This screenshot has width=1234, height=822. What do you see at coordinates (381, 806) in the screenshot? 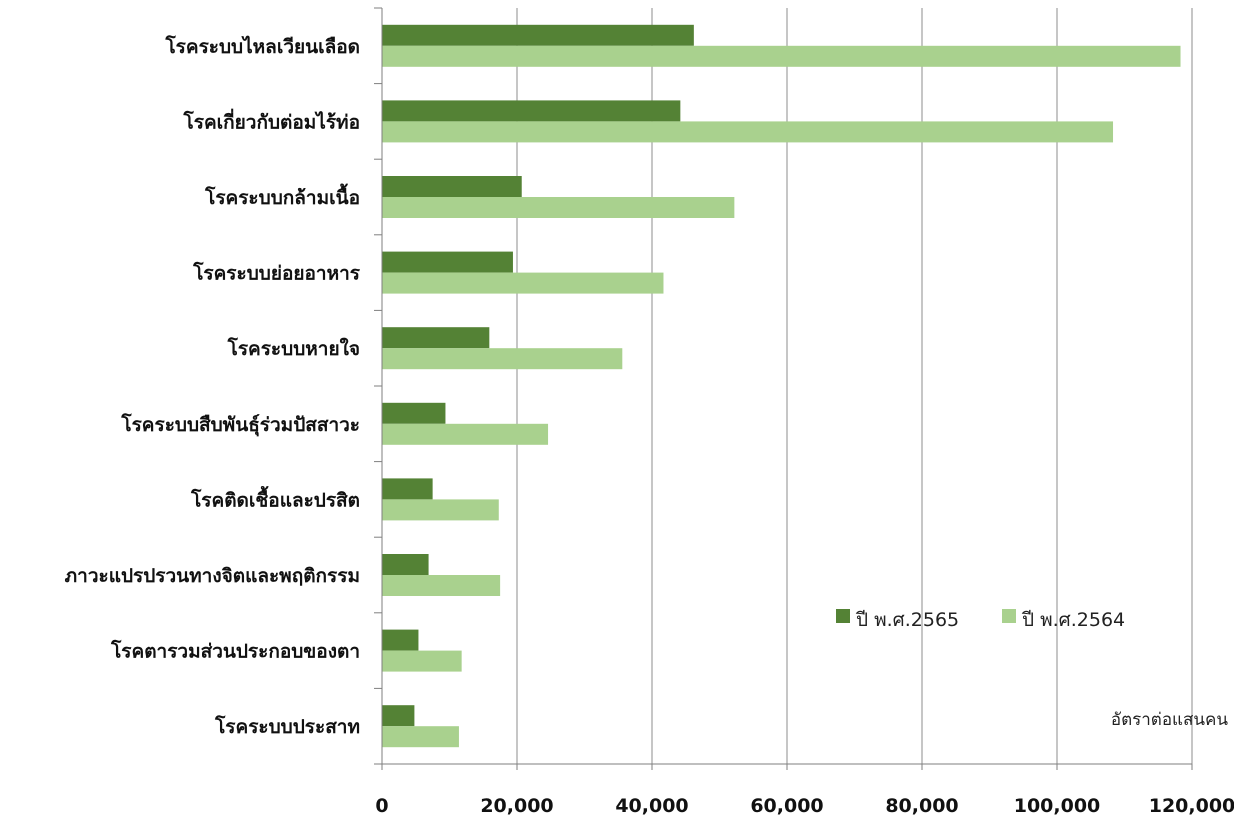
I see `x-tick-label: 0` at bounding box center [381, 806].